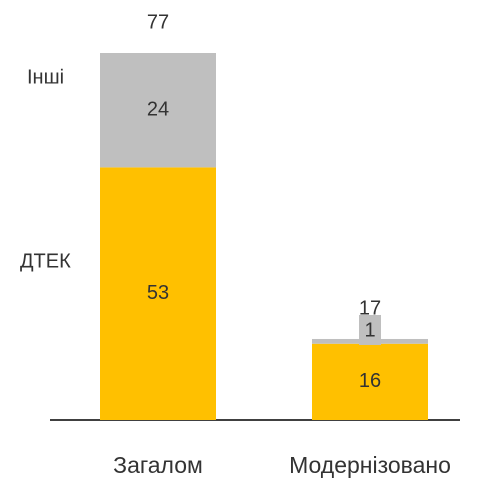  I want to click on data-label: 16, so click(370, 381).